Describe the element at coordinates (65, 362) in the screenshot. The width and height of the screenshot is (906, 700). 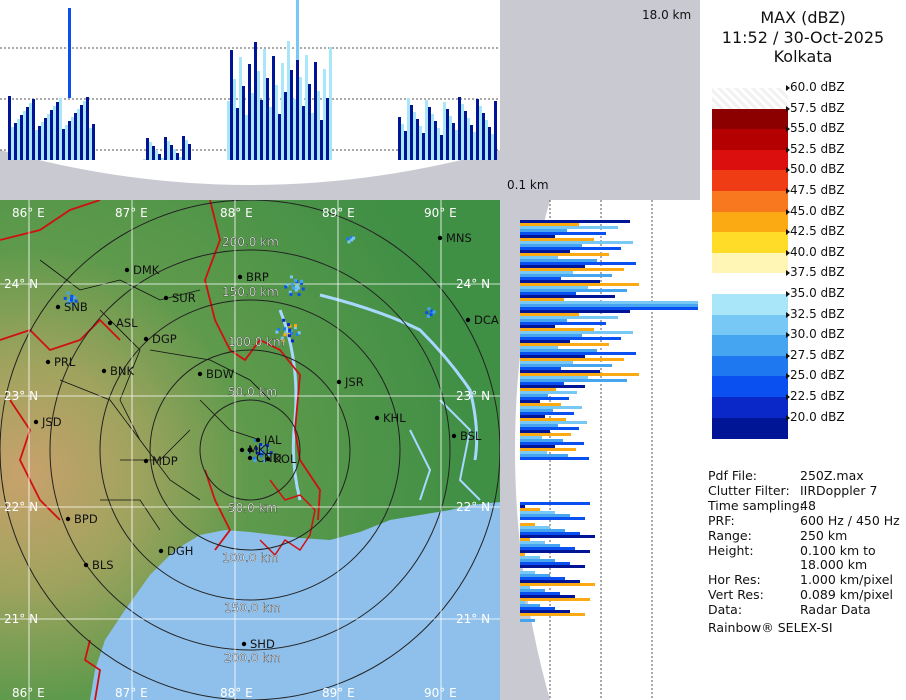
I see `city-label: PRL` at that location.